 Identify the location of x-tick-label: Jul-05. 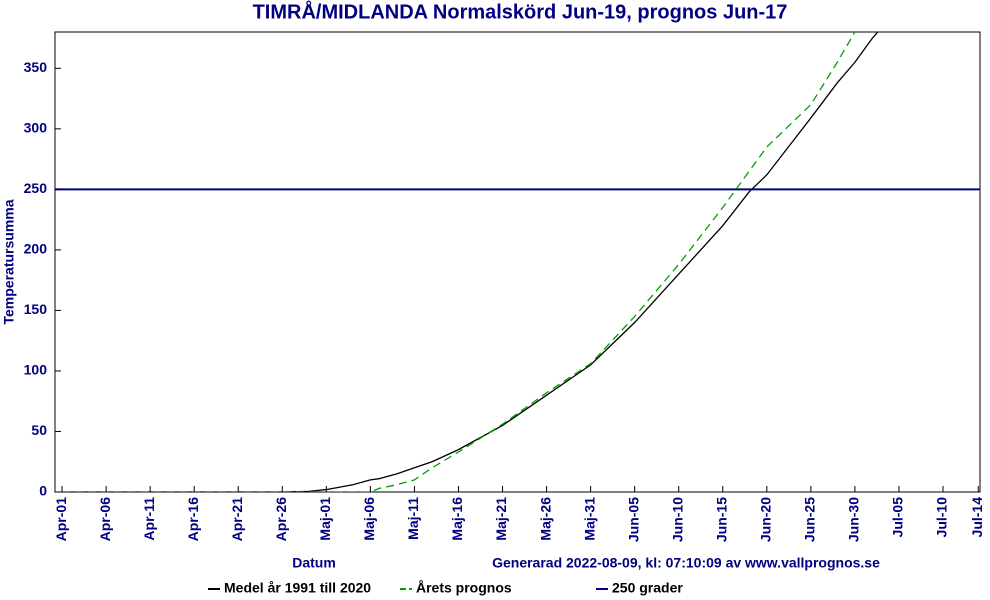
(898, 517).